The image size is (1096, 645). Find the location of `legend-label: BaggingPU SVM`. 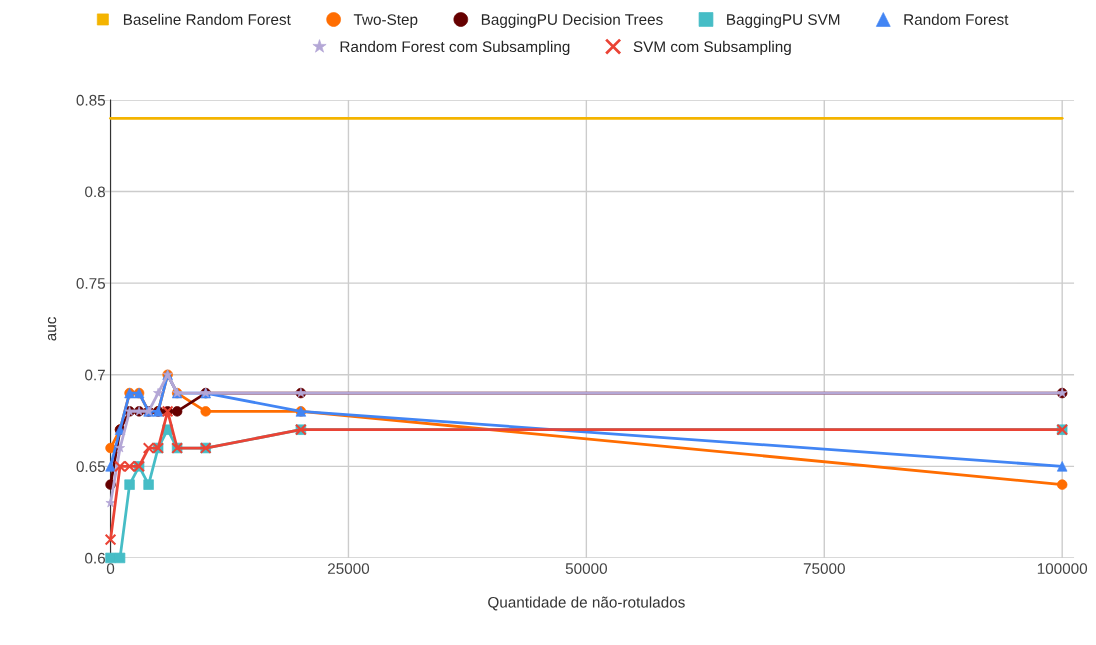

legend-label: BaggingPU SVM is located at coordinates (783, 20).